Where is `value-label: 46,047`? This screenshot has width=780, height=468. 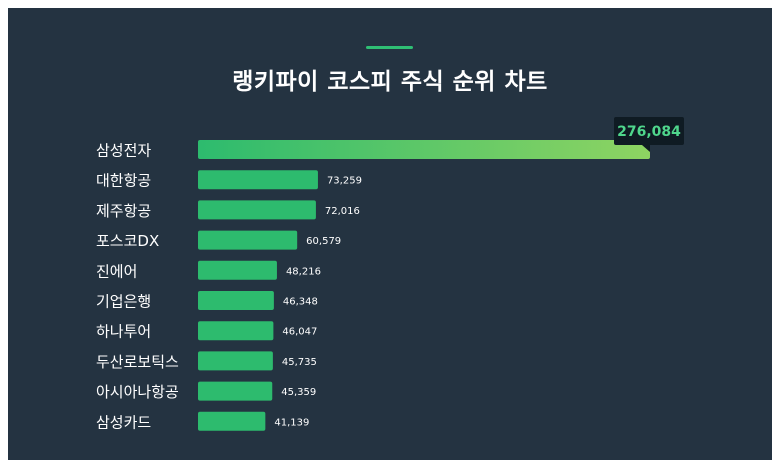 value-label: 46,047 is located at coordinates (299, 332).